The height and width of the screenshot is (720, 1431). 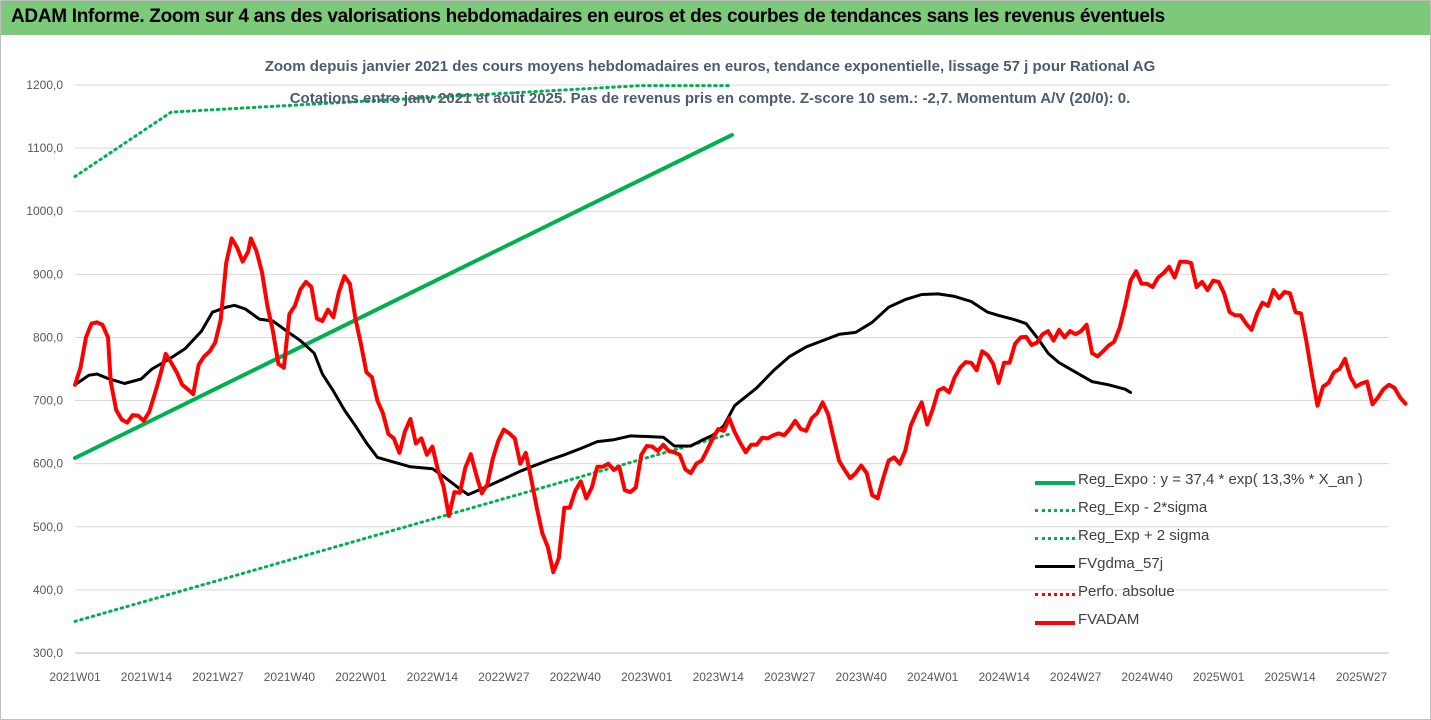 I want to click on x-tick-label: 2025W01, so click(x=1219, y=677).